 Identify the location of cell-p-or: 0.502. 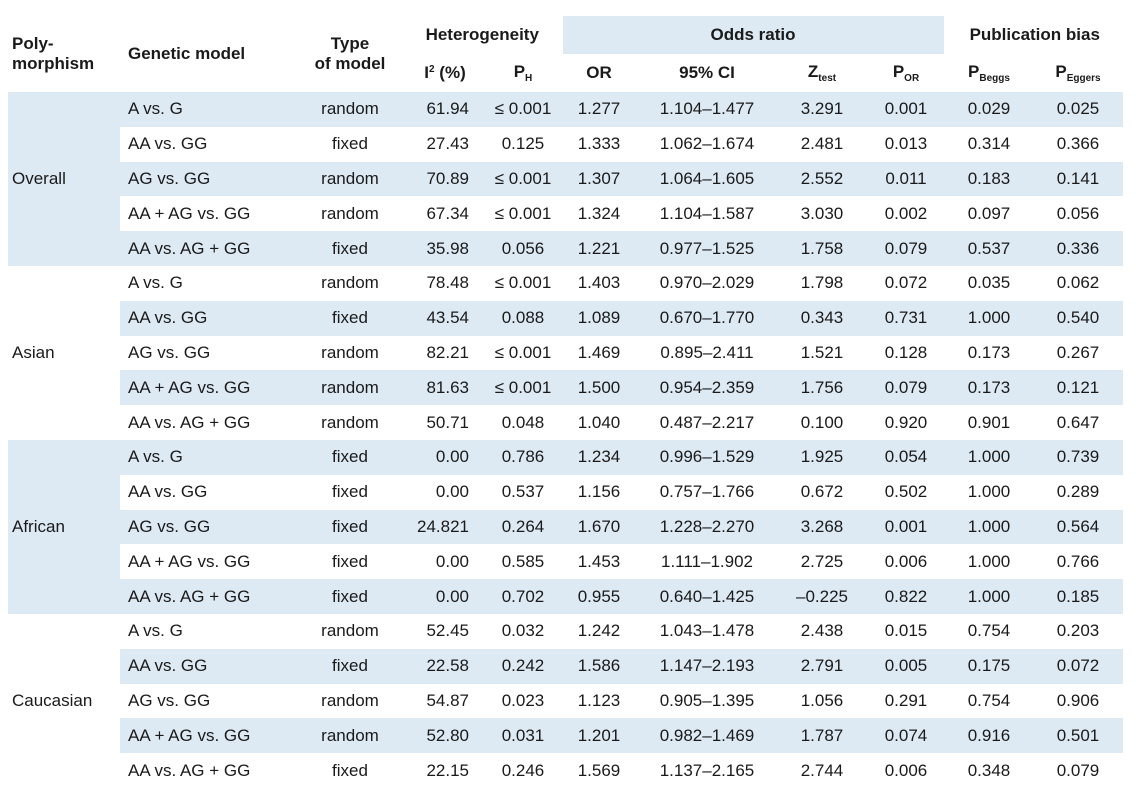
(906, 492).